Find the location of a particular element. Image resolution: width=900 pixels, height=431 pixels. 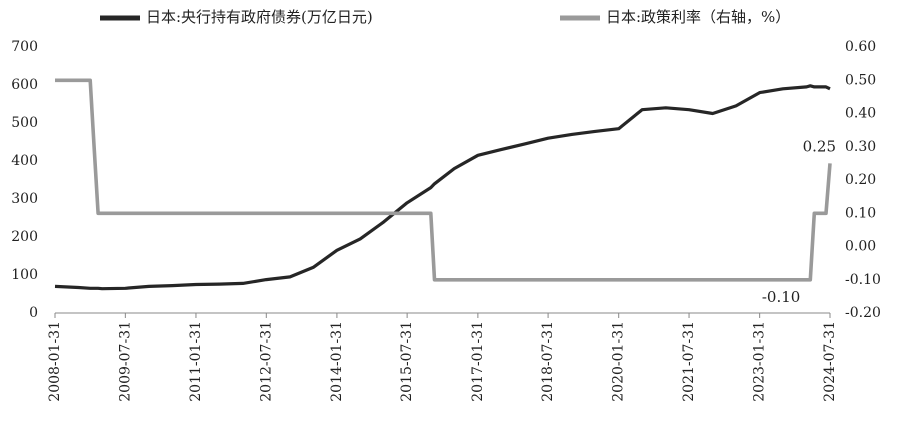

x-tick-label: 2024-07-31 is located at coordinates (830, 361).